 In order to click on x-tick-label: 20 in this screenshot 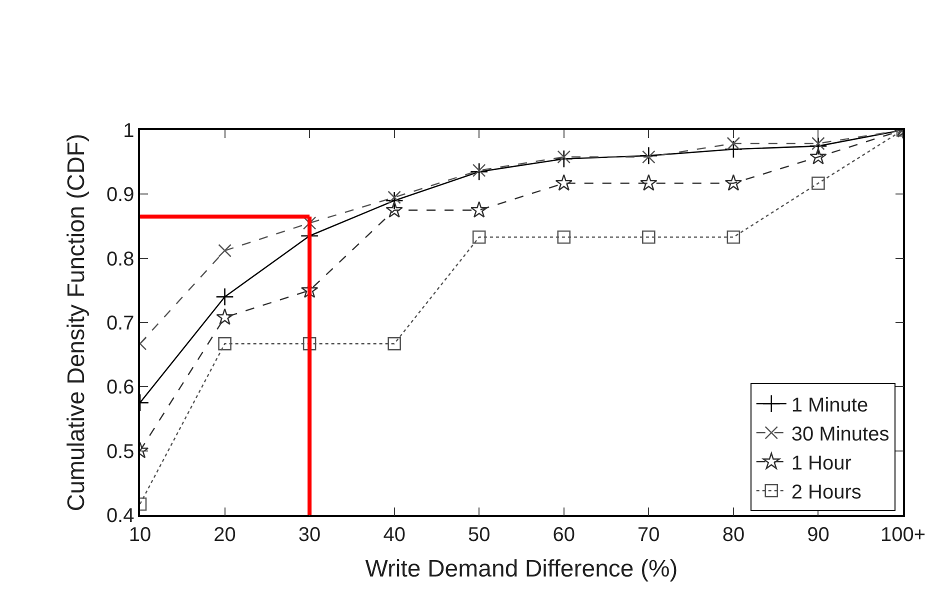, I will do `click(225, 535)`.